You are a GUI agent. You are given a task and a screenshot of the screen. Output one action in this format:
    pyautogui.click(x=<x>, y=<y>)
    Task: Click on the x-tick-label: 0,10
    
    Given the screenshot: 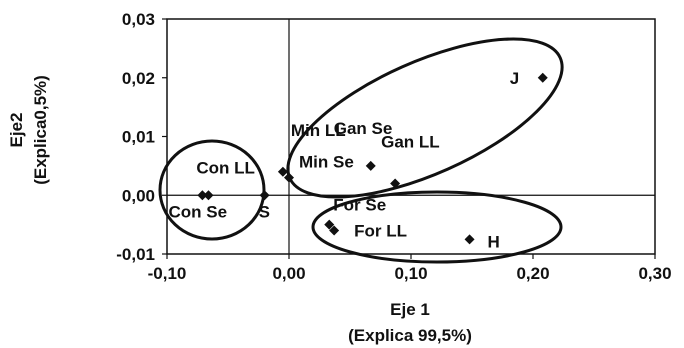 What is the action you would take?
    pyautogui.click(x=410, y=273)
    